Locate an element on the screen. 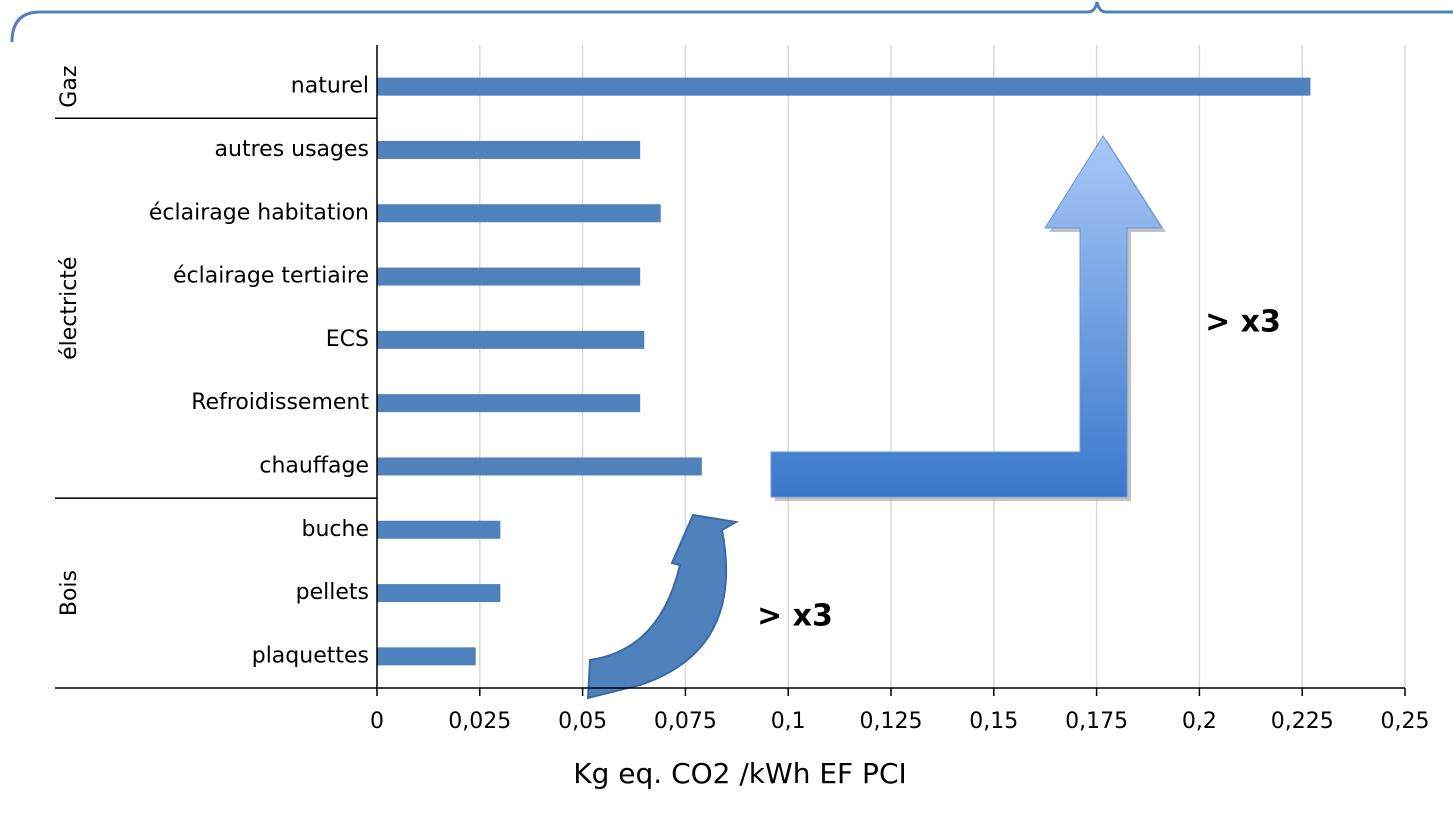 This screenshot has width=1453, height=814. bracket is located at coordinates (731, 22).